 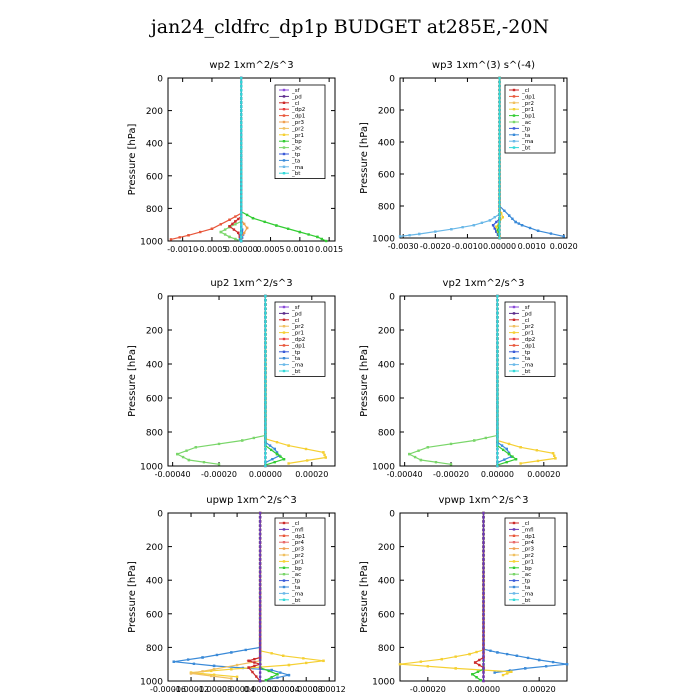 I want to click on figure-suptitle: jan24_cldfrc_dp1p BUDGET at285E,-20N, so click(x=350, y=27).